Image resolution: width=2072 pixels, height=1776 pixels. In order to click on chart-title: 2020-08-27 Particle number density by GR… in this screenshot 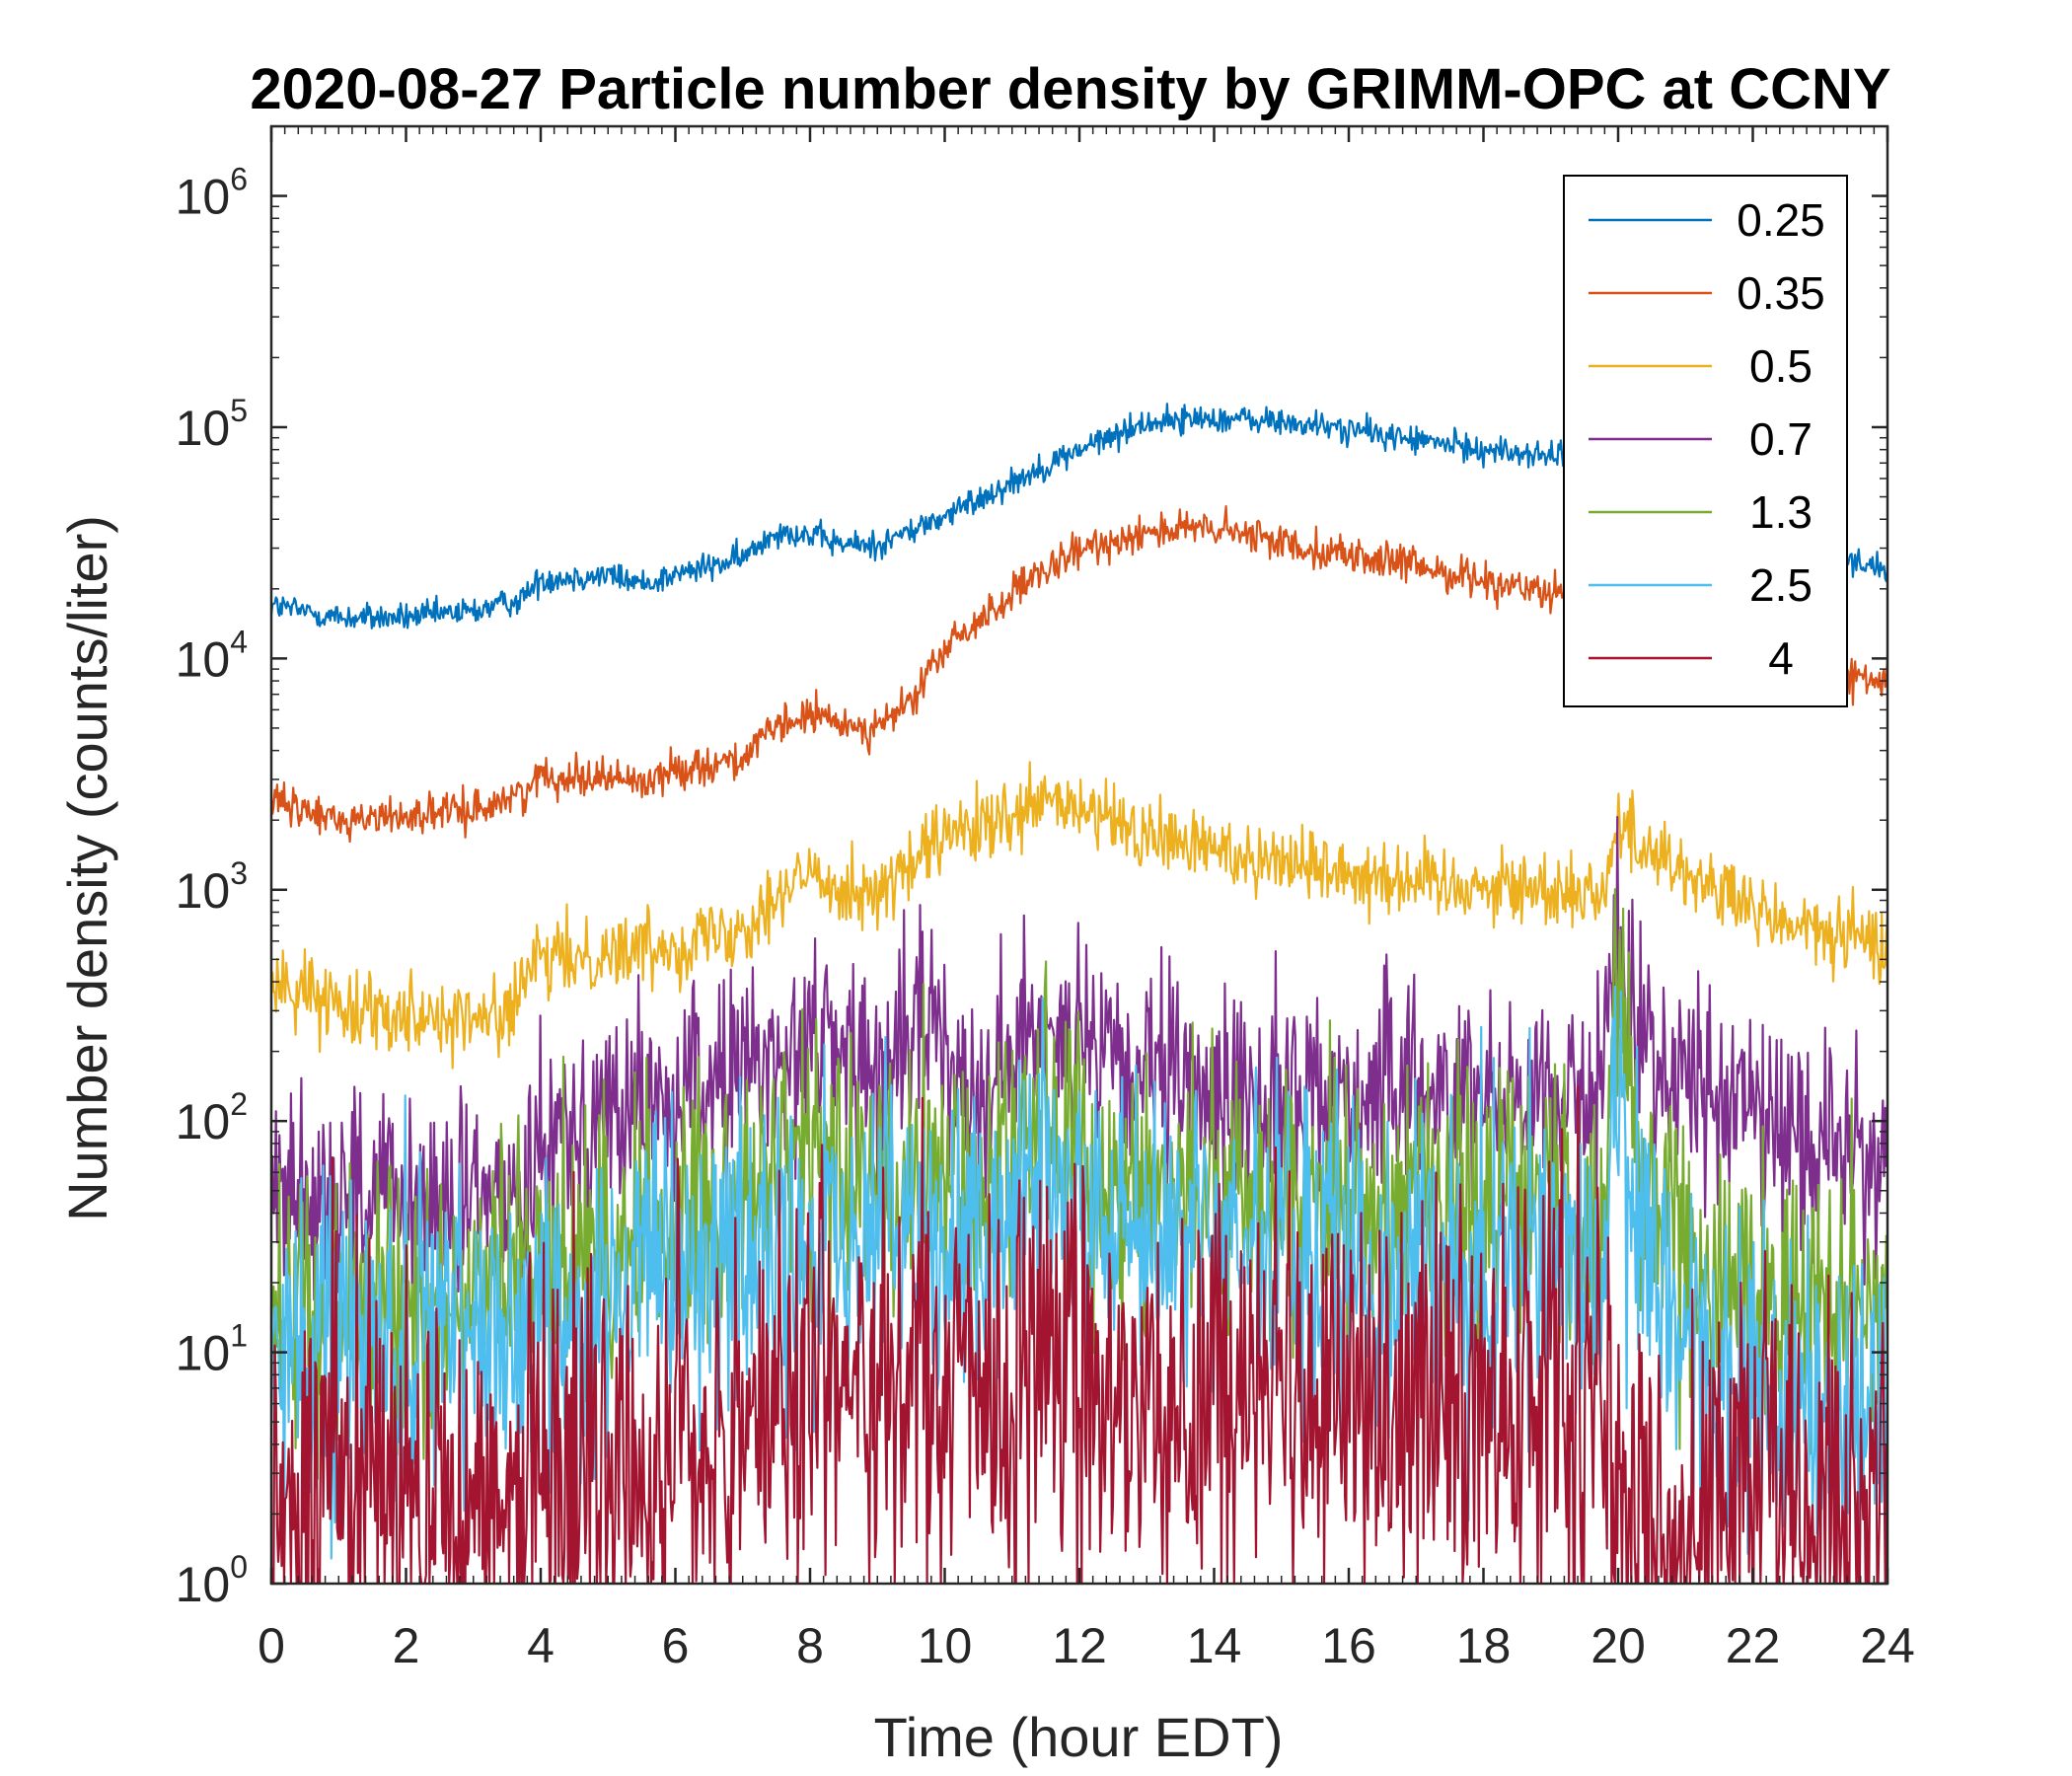, I will do `click(1070, 89)`.